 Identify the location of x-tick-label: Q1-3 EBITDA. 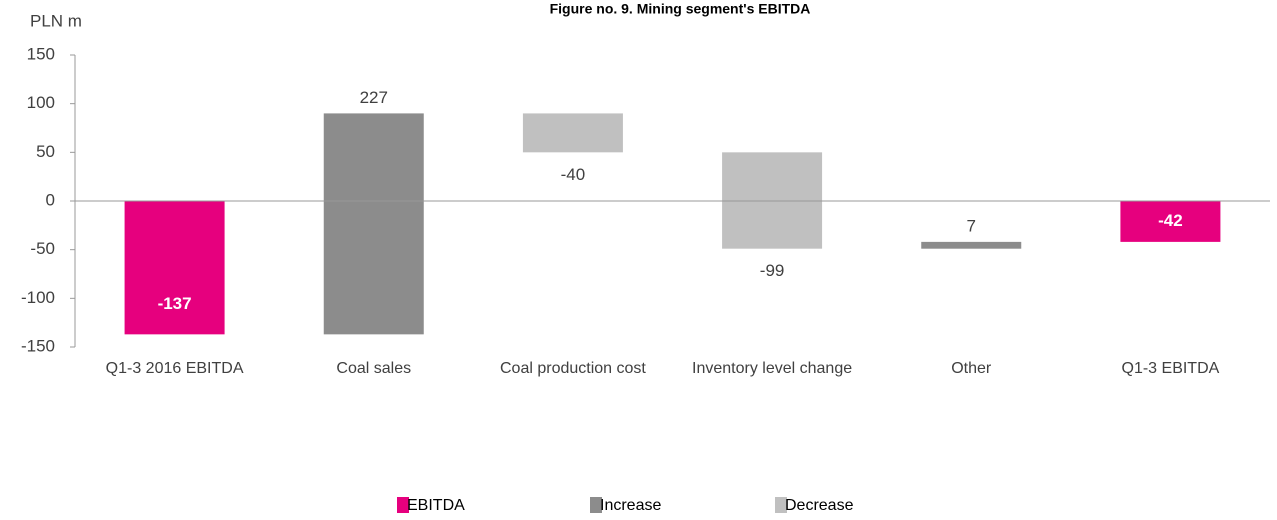
(1171, 368).